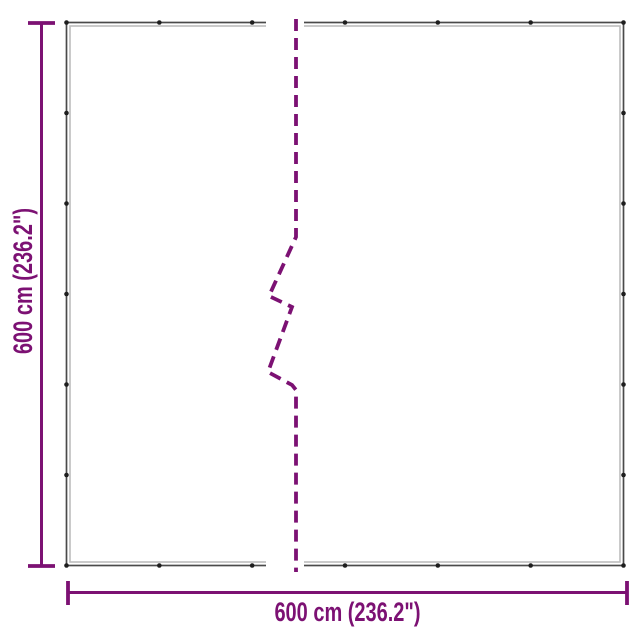 The image size is (640, 640). Describe the element at coordinates (347, 612) in the screenshot. I see `width-dimension-label: 600 cm (236.2")` at that location.